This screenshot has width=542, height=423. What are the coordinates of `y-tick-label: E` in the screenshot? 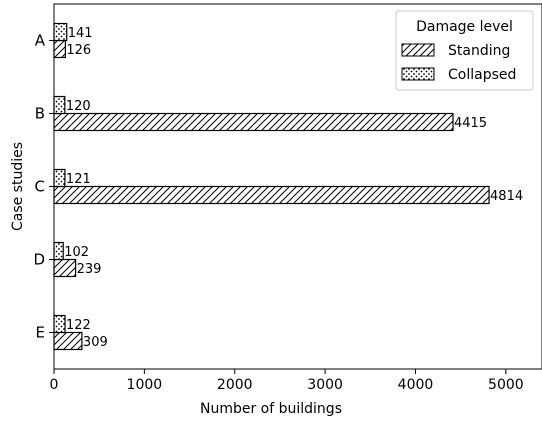 It's located at (40, 333).